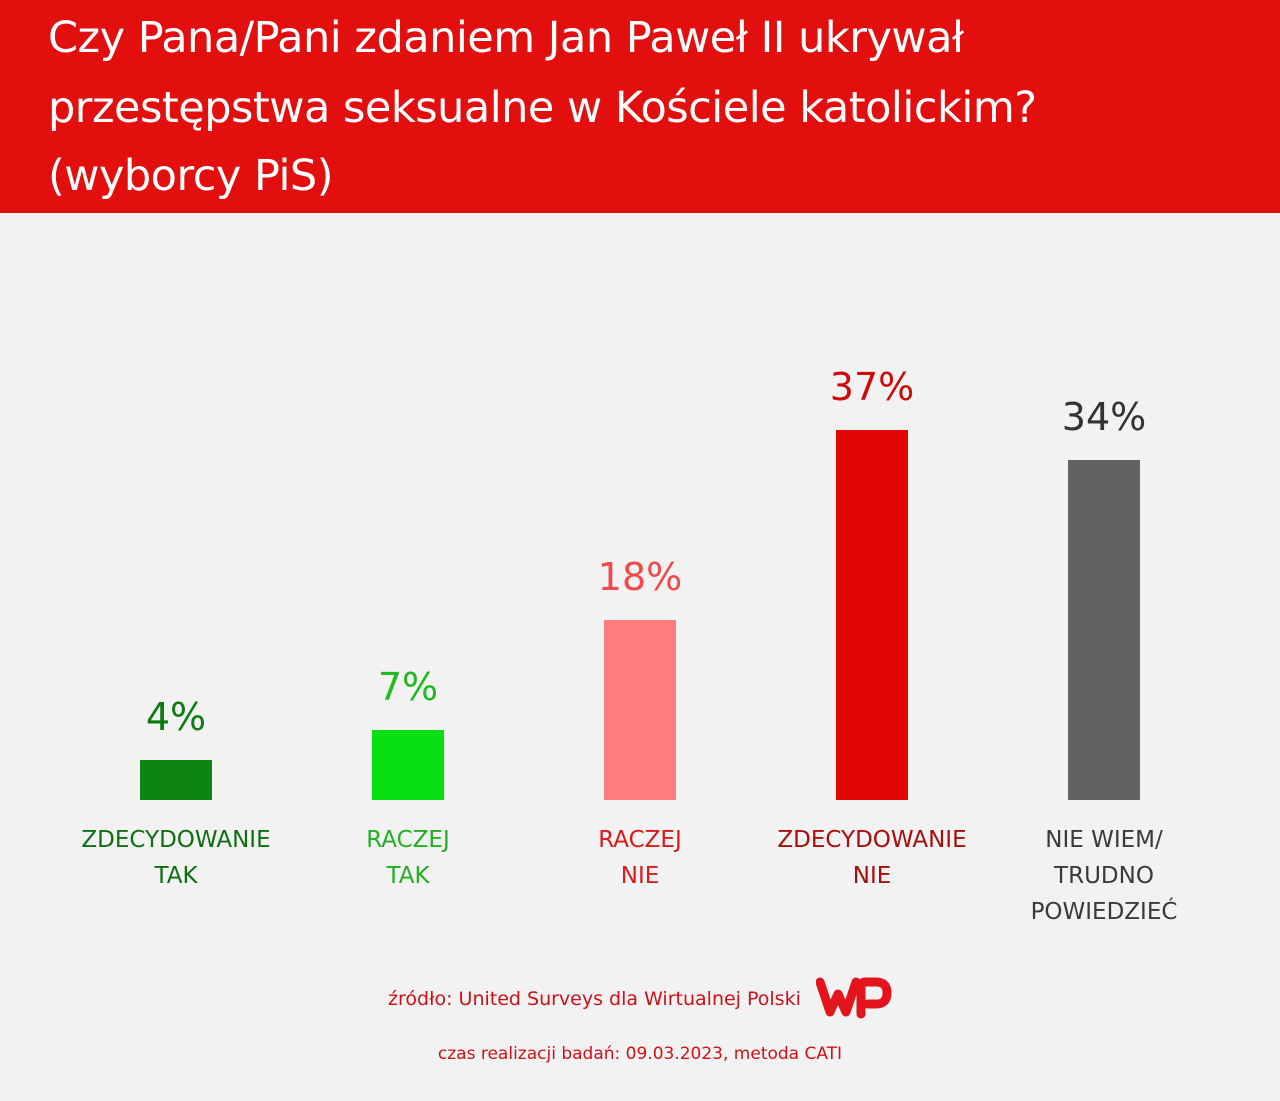 This screenshot has width=1280, height=1101. What do you see at coordinates (176, 717) in the screenshot?
I see `value-label-1: 4%` at bounding box center [176, 717].